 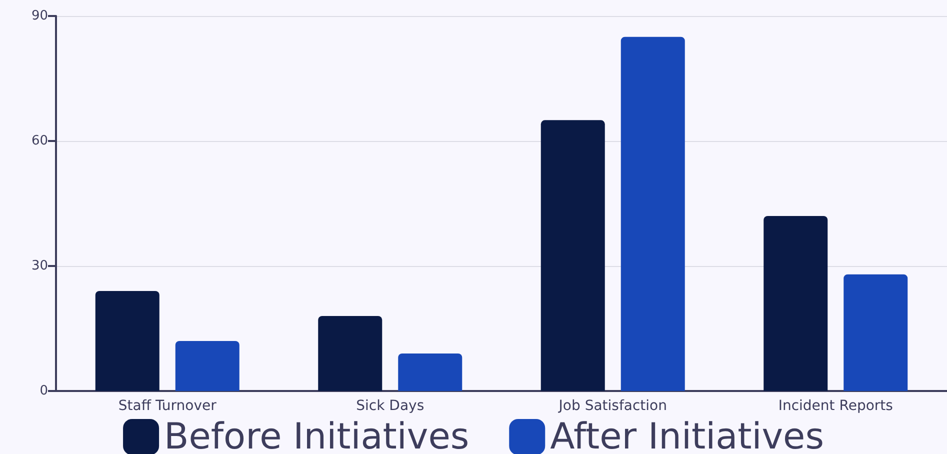 I want to click on x-tick-label: Staff Turnover, so click(x=167, y=406).